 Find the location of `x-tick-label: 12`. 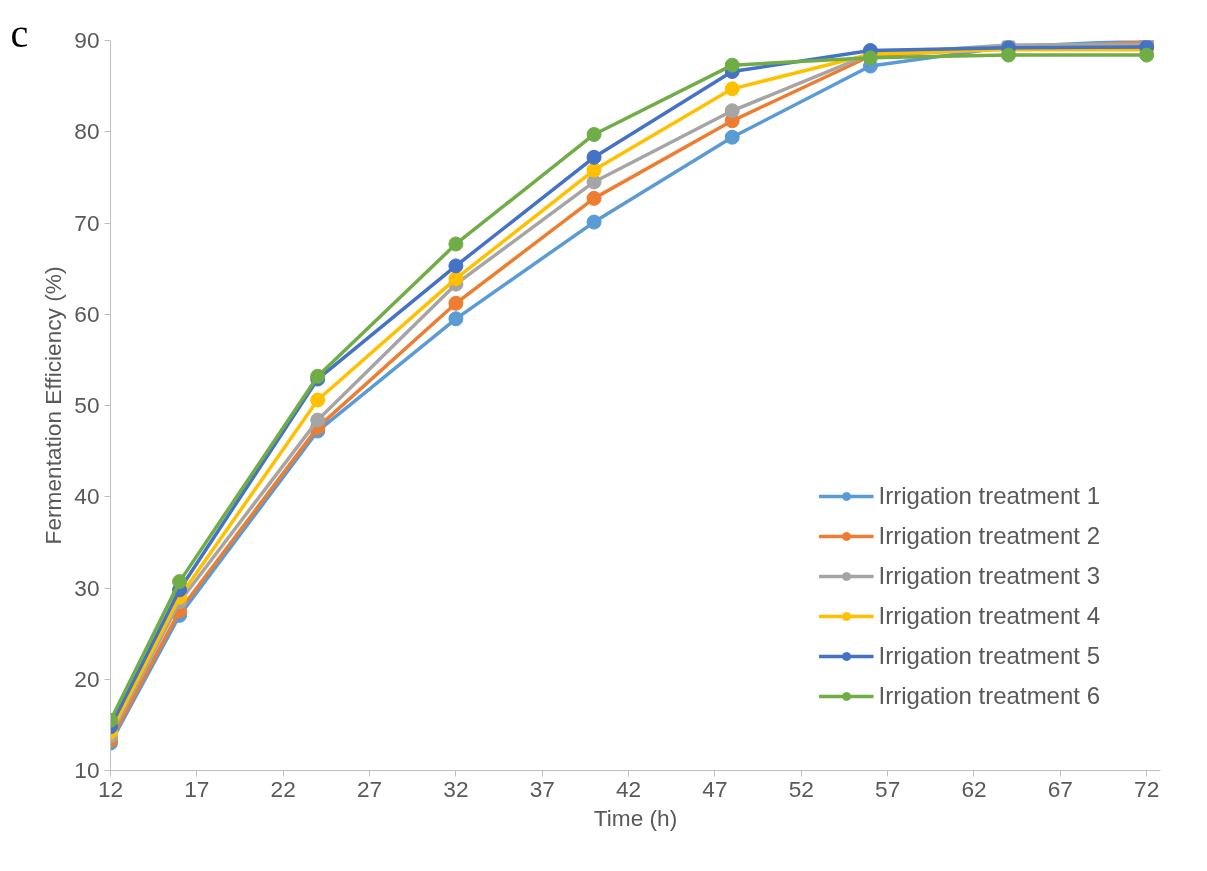

x-tick-label: 12 is located at coordinates (110, 788).